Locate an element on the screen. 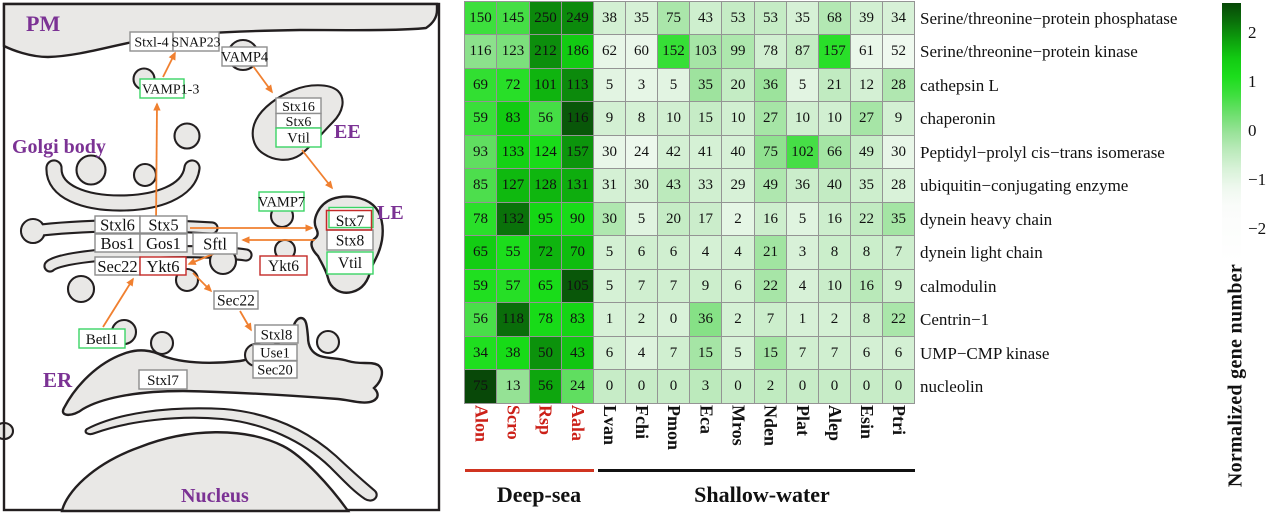 This screenshot has width=1269, height=514. svg-text: Betl1 is located at coordinates (102, 340).